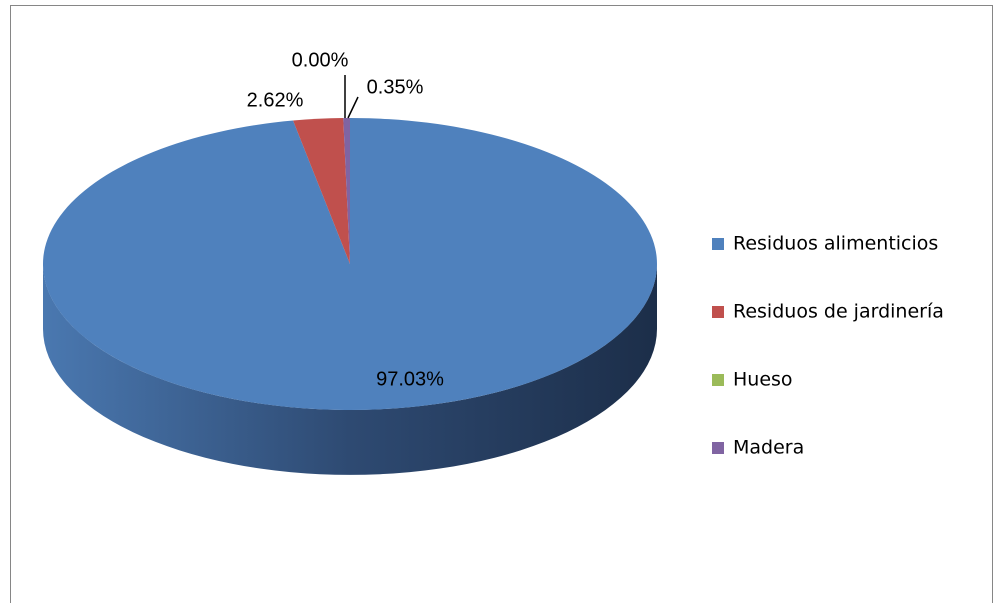 The image size is (996, 603). What do you see at coordinates (768, 448) in the screenshot?
I see `legend-label: Madera` at bounding box center [768, 448].